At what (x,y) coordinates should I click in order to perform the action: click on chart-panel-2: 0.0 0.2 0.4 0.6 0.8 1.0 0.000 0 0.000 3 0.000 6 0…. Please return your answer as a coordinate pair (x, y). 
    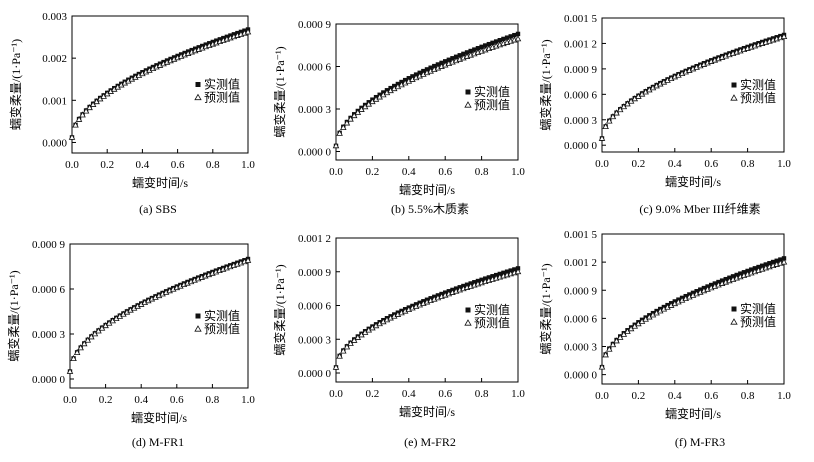
    Looking at the image, I should click on (398, 117).